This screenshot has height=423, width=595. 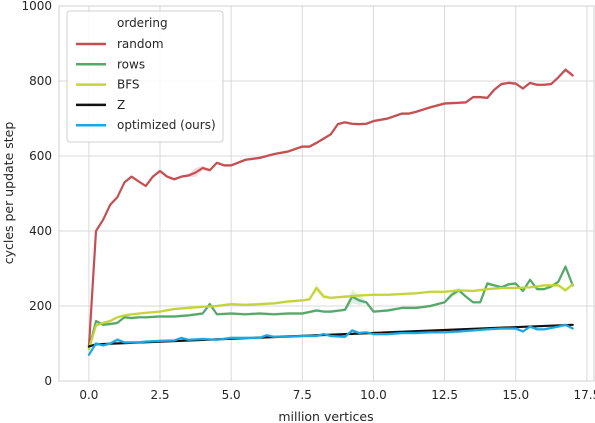 I want to click on y-tick-label: 400, so click(x=40, y=231).